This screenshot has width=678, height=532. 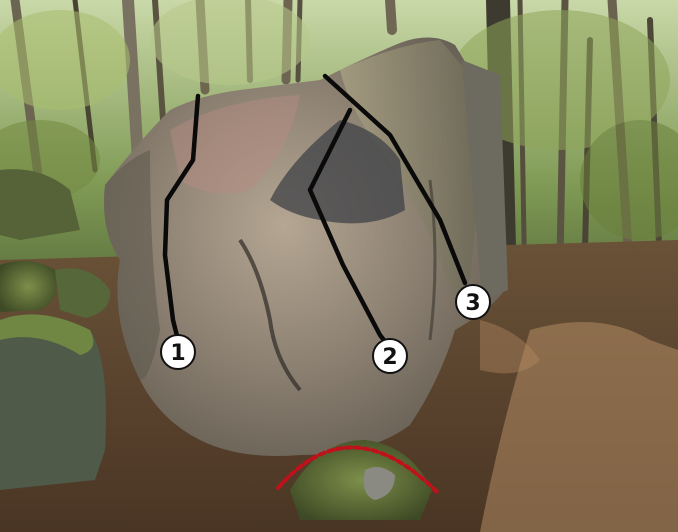 What do you see at coordinates (235, 144) in the screenshot?
I see `boulder-pink-tint` at bounding box center [235, 144].